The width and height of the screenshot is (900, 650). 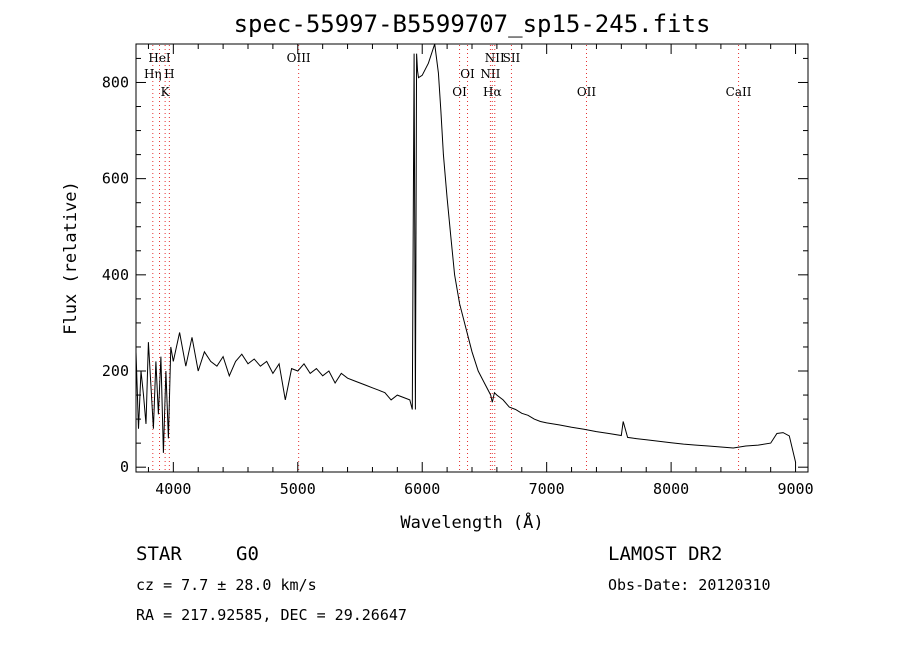 I want to click on spectral-line-label: HeI, so click(x=159, y=58).